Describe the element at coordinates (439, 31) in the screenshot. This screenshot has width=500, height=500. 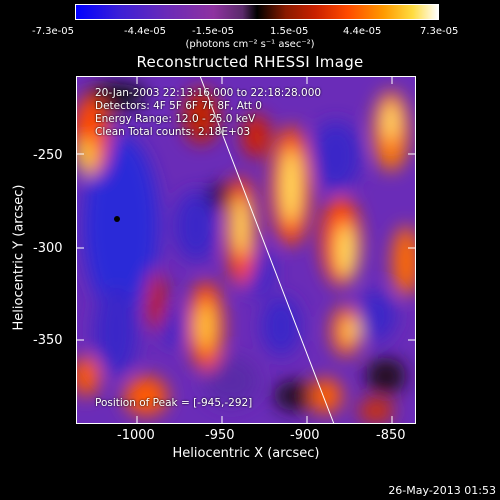
I see `colorbar-tick-label: 7.3e-05` at that location.